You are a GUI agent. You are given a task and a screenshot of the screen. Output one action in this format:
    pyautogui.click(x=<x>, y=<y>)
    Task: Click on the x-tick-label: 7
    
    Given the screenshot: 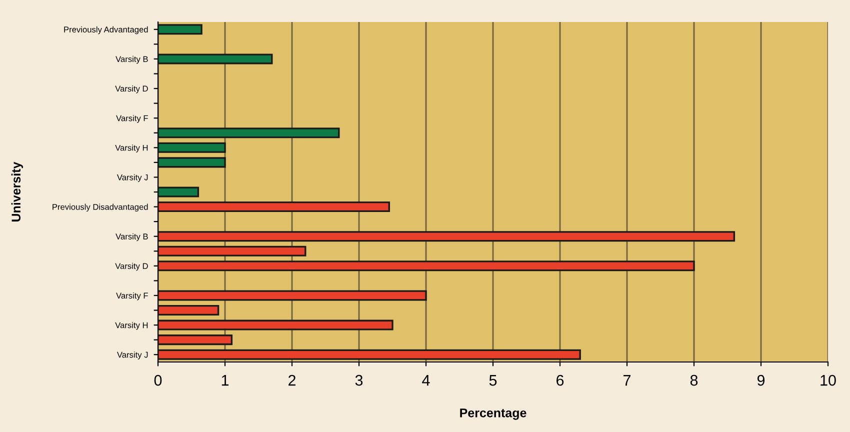 What is the action you would take?
    pyautogui.click(x=627, y=380)
    